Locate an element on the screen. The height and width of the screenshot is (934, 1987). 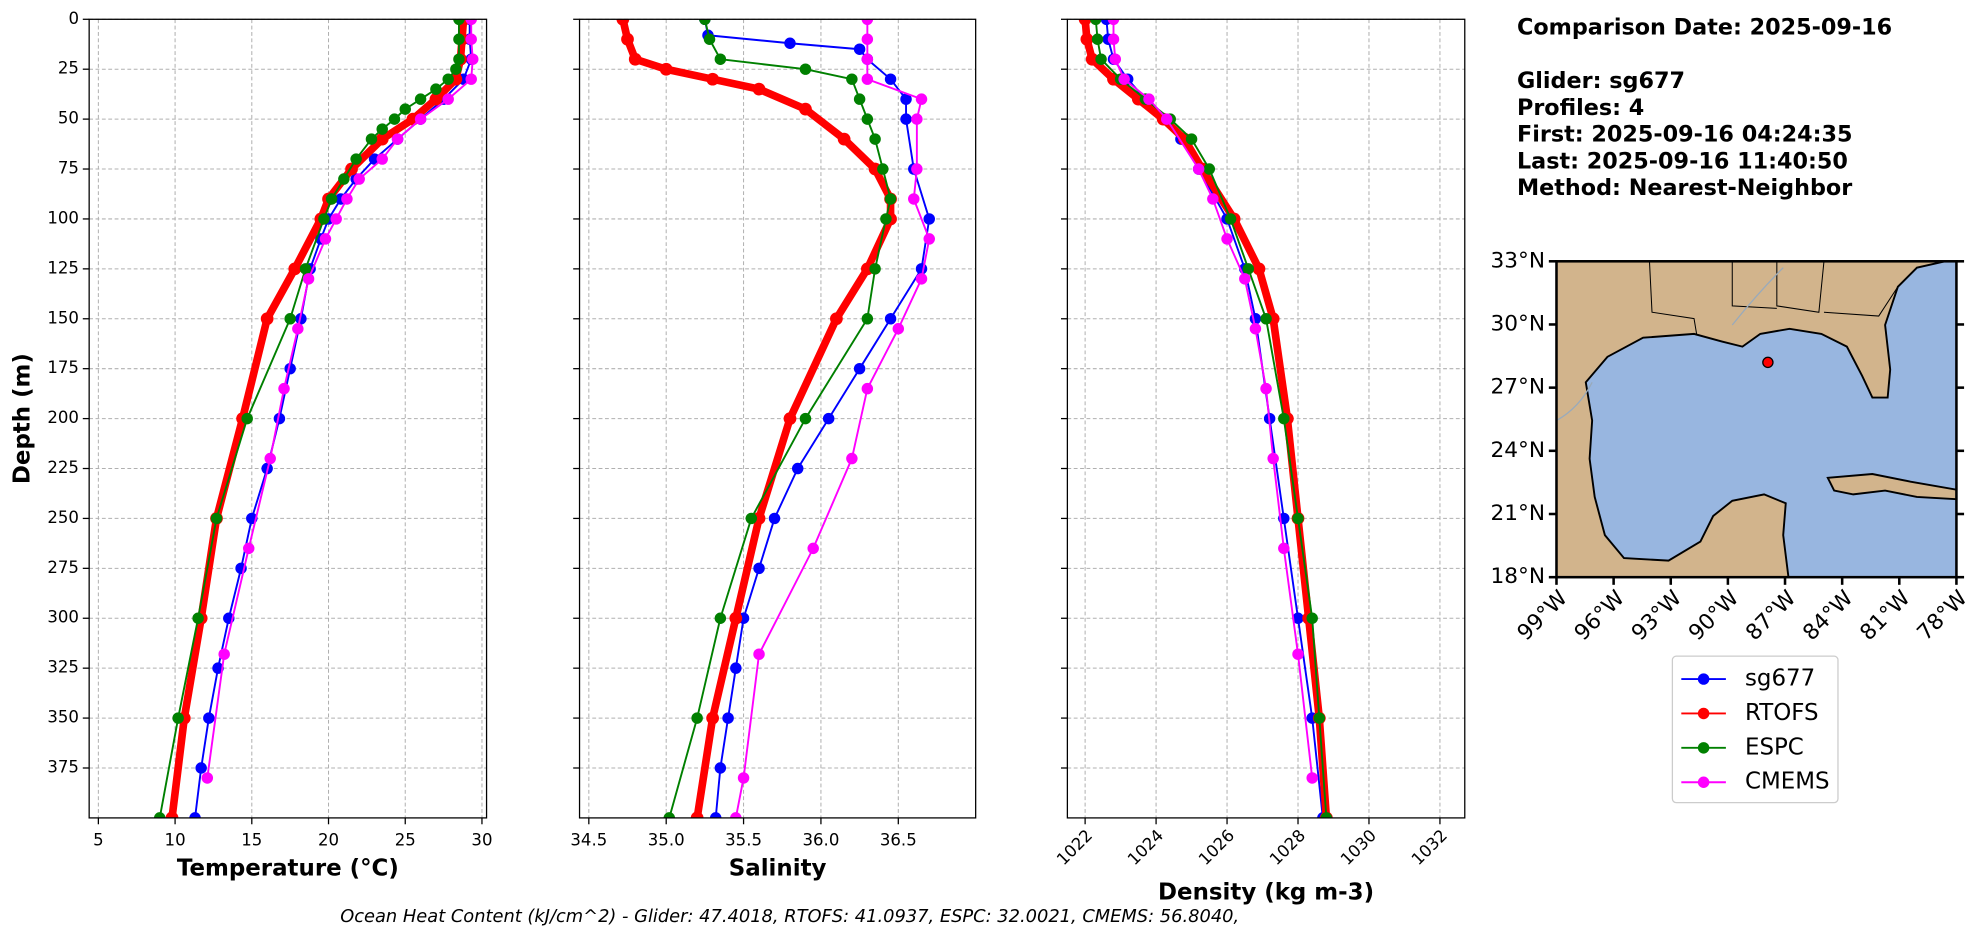
map-y-tick-label: 33°N is located at coordinates (1517, 260).